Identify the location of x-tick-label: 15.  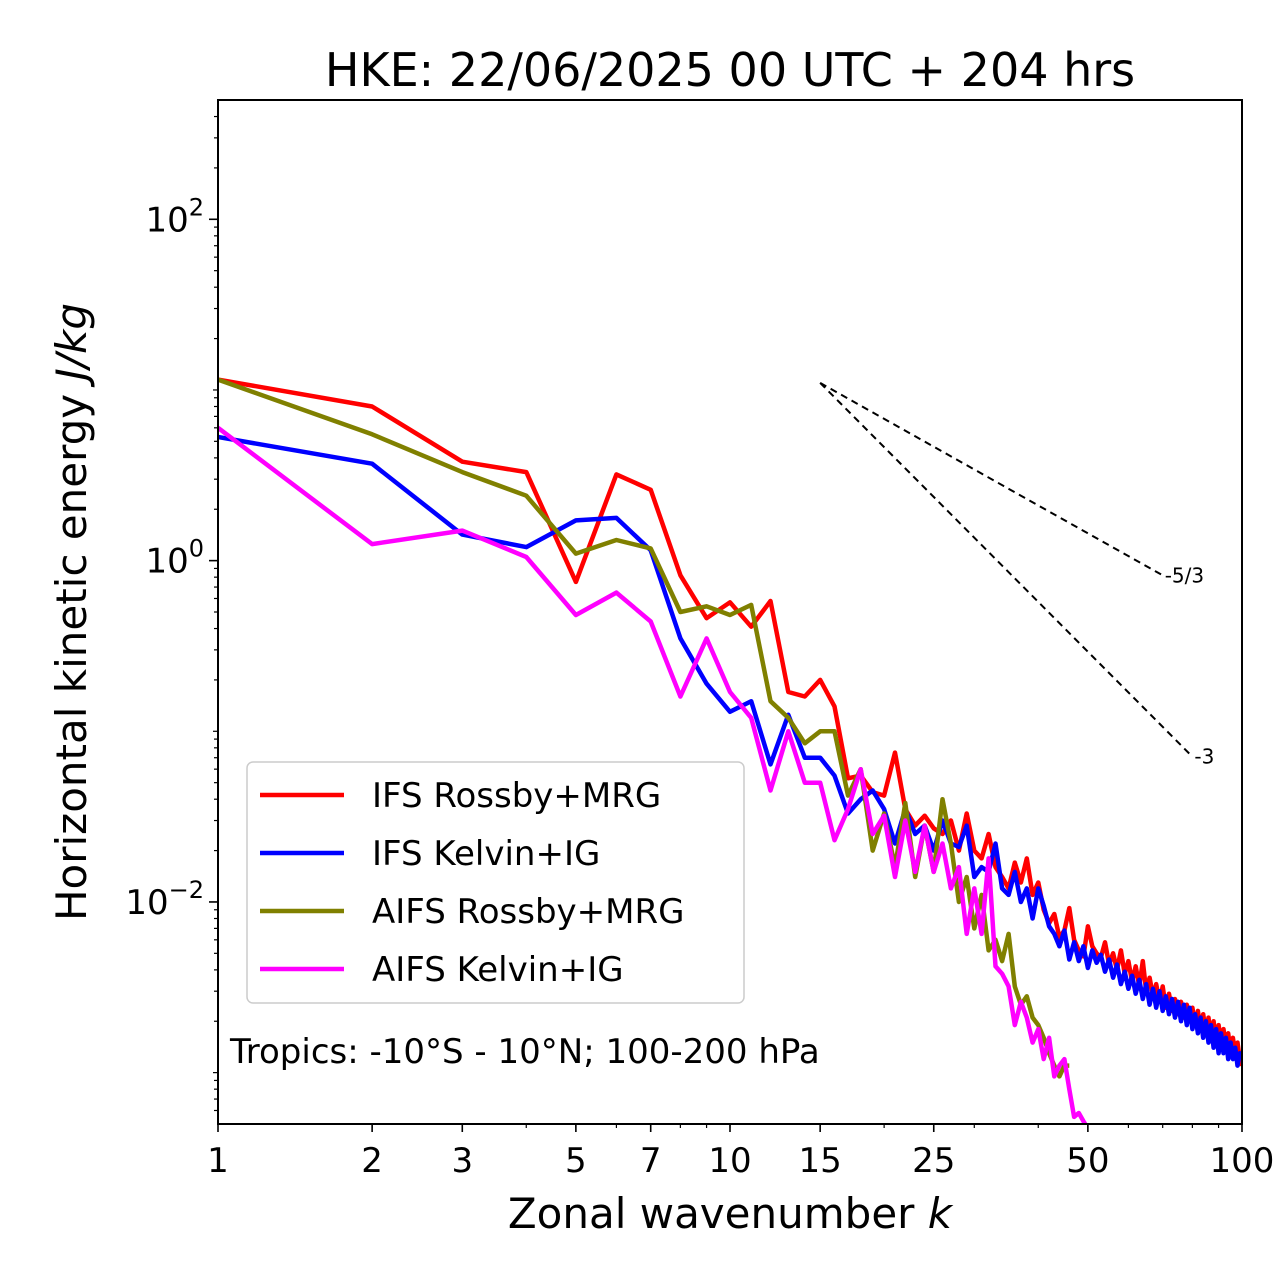
(820, 1161).